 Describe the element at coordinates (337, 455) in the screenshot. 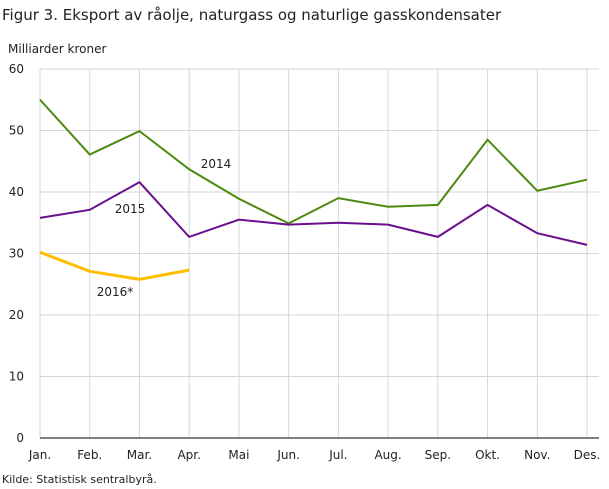

I see `x-tick-label: Jul.` at that location.